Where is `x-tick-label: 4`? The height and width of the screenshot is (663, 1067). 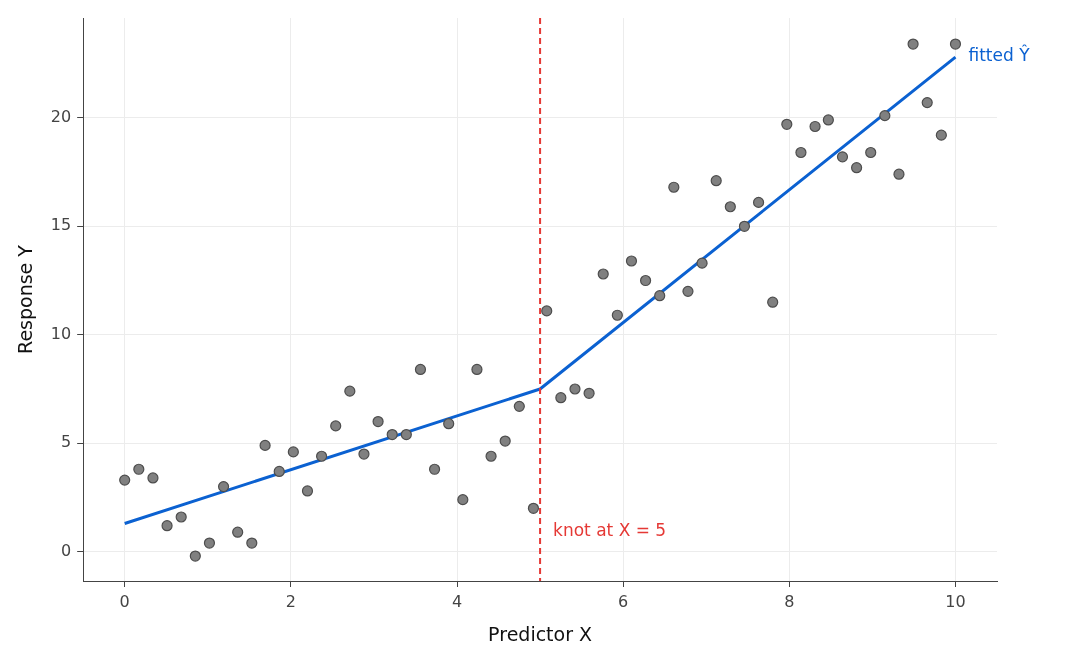
x-tick-label: 4 is located at coordinates (457, 601).